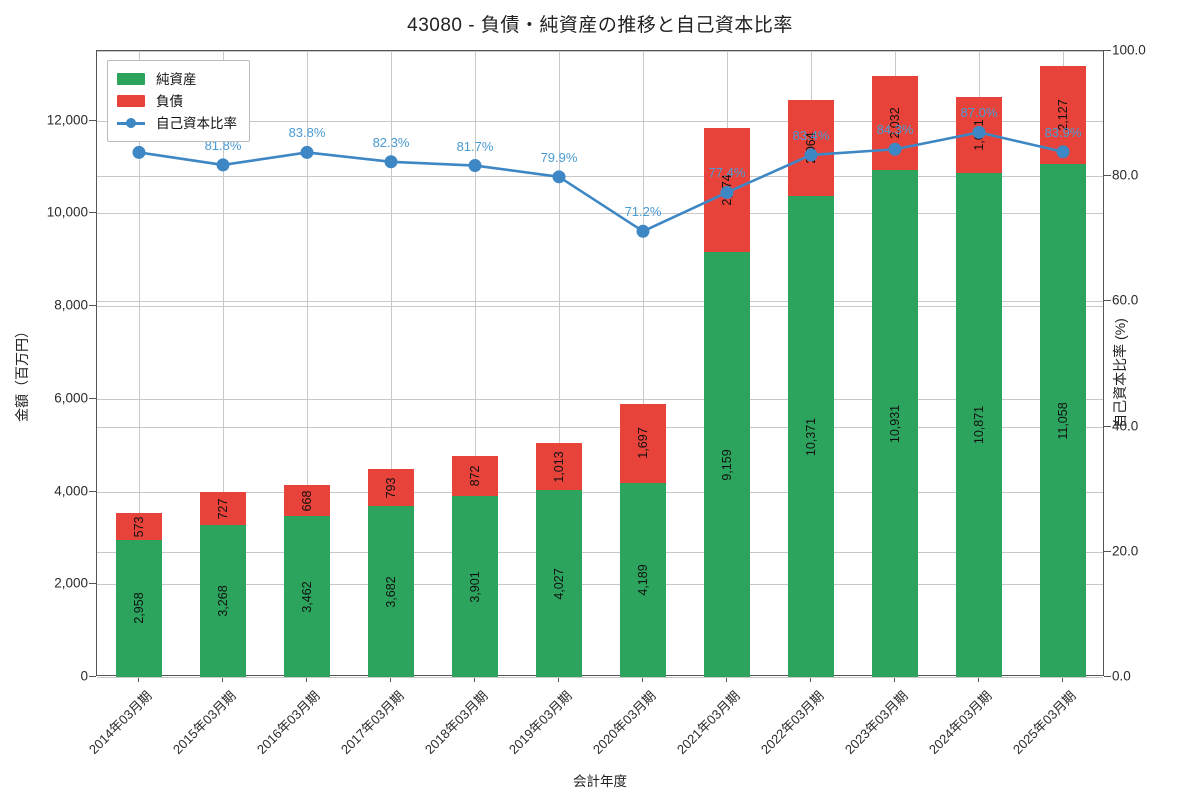 The height and width of the screenshot is (800, 1200). Describe the element at coordinates (131, 79) in the screenshot. I see `legend-swatch-net-assets` at that location.